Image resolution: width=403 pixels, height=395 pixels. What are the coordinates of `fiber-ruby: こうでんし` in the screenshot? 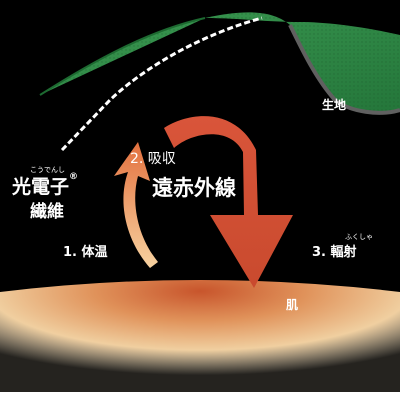 It's located at (47, 170).